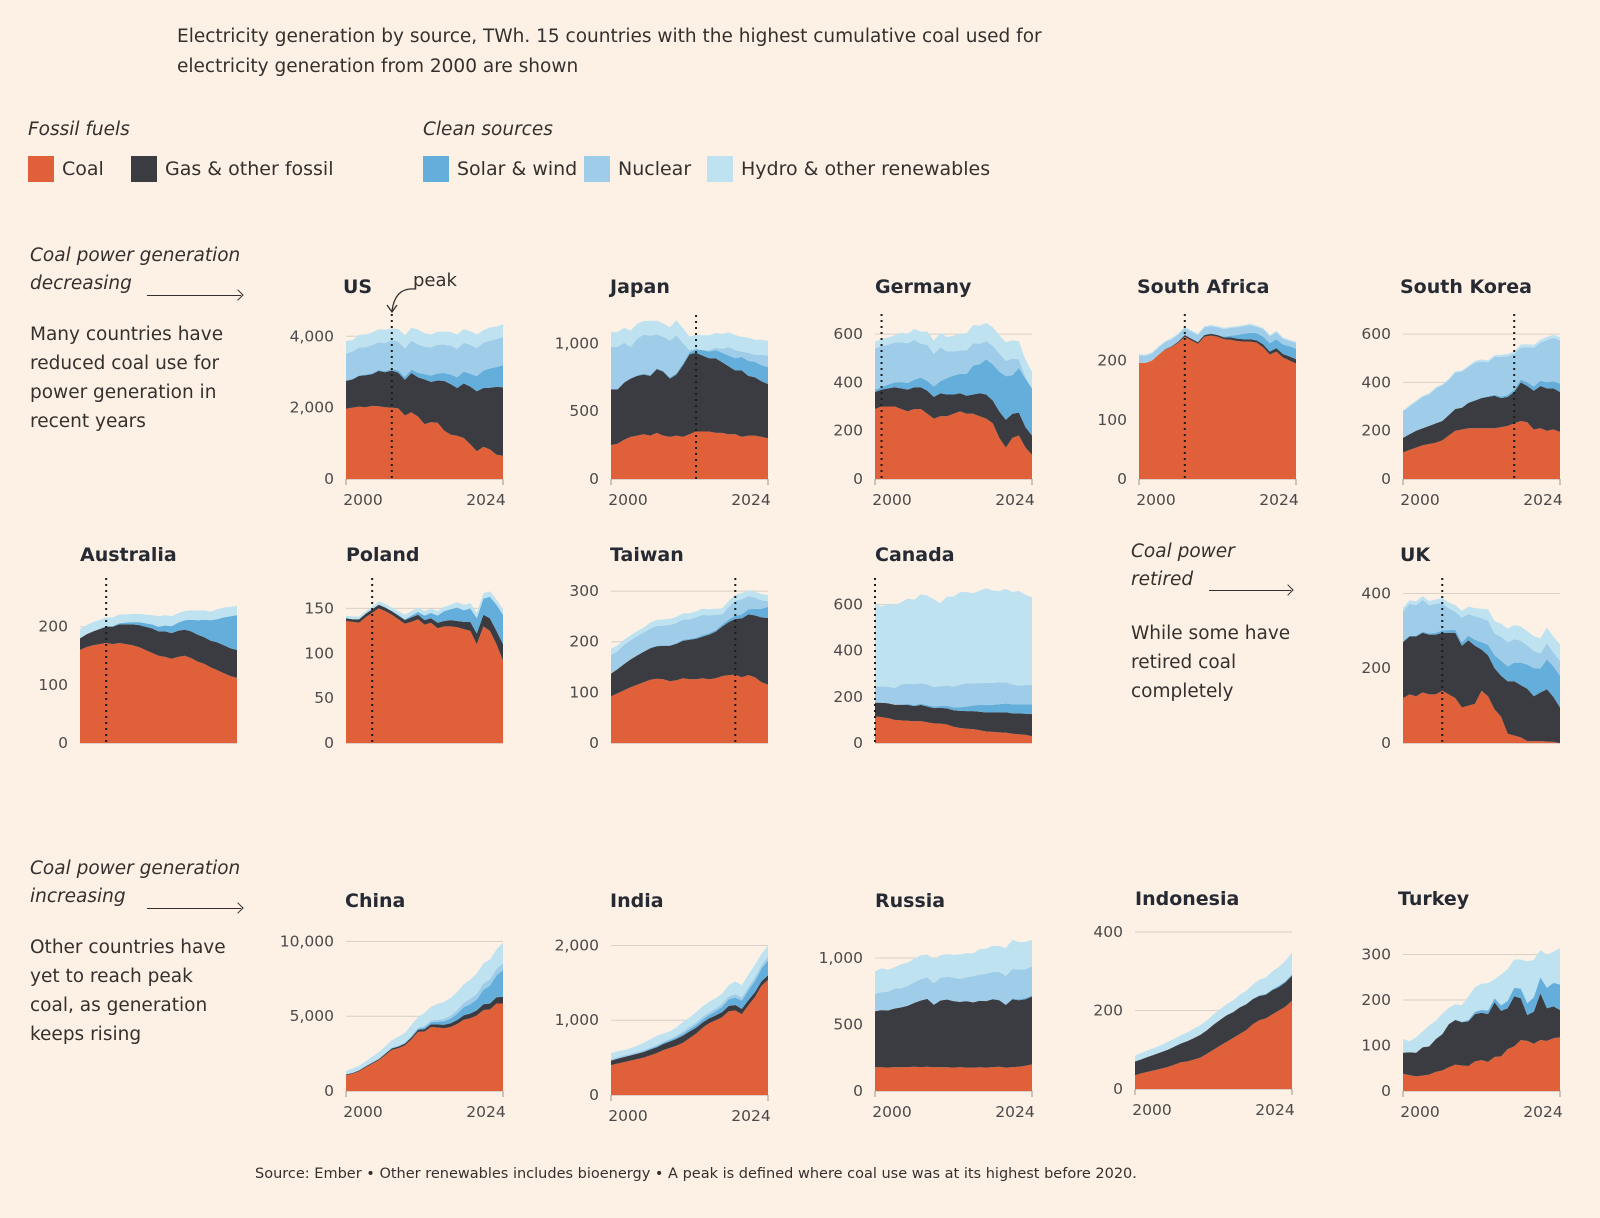  Describe the element at coordinates (1155, 500) in the screenshot. I see `south-africa-xtick-label-0: 2000` at that location.